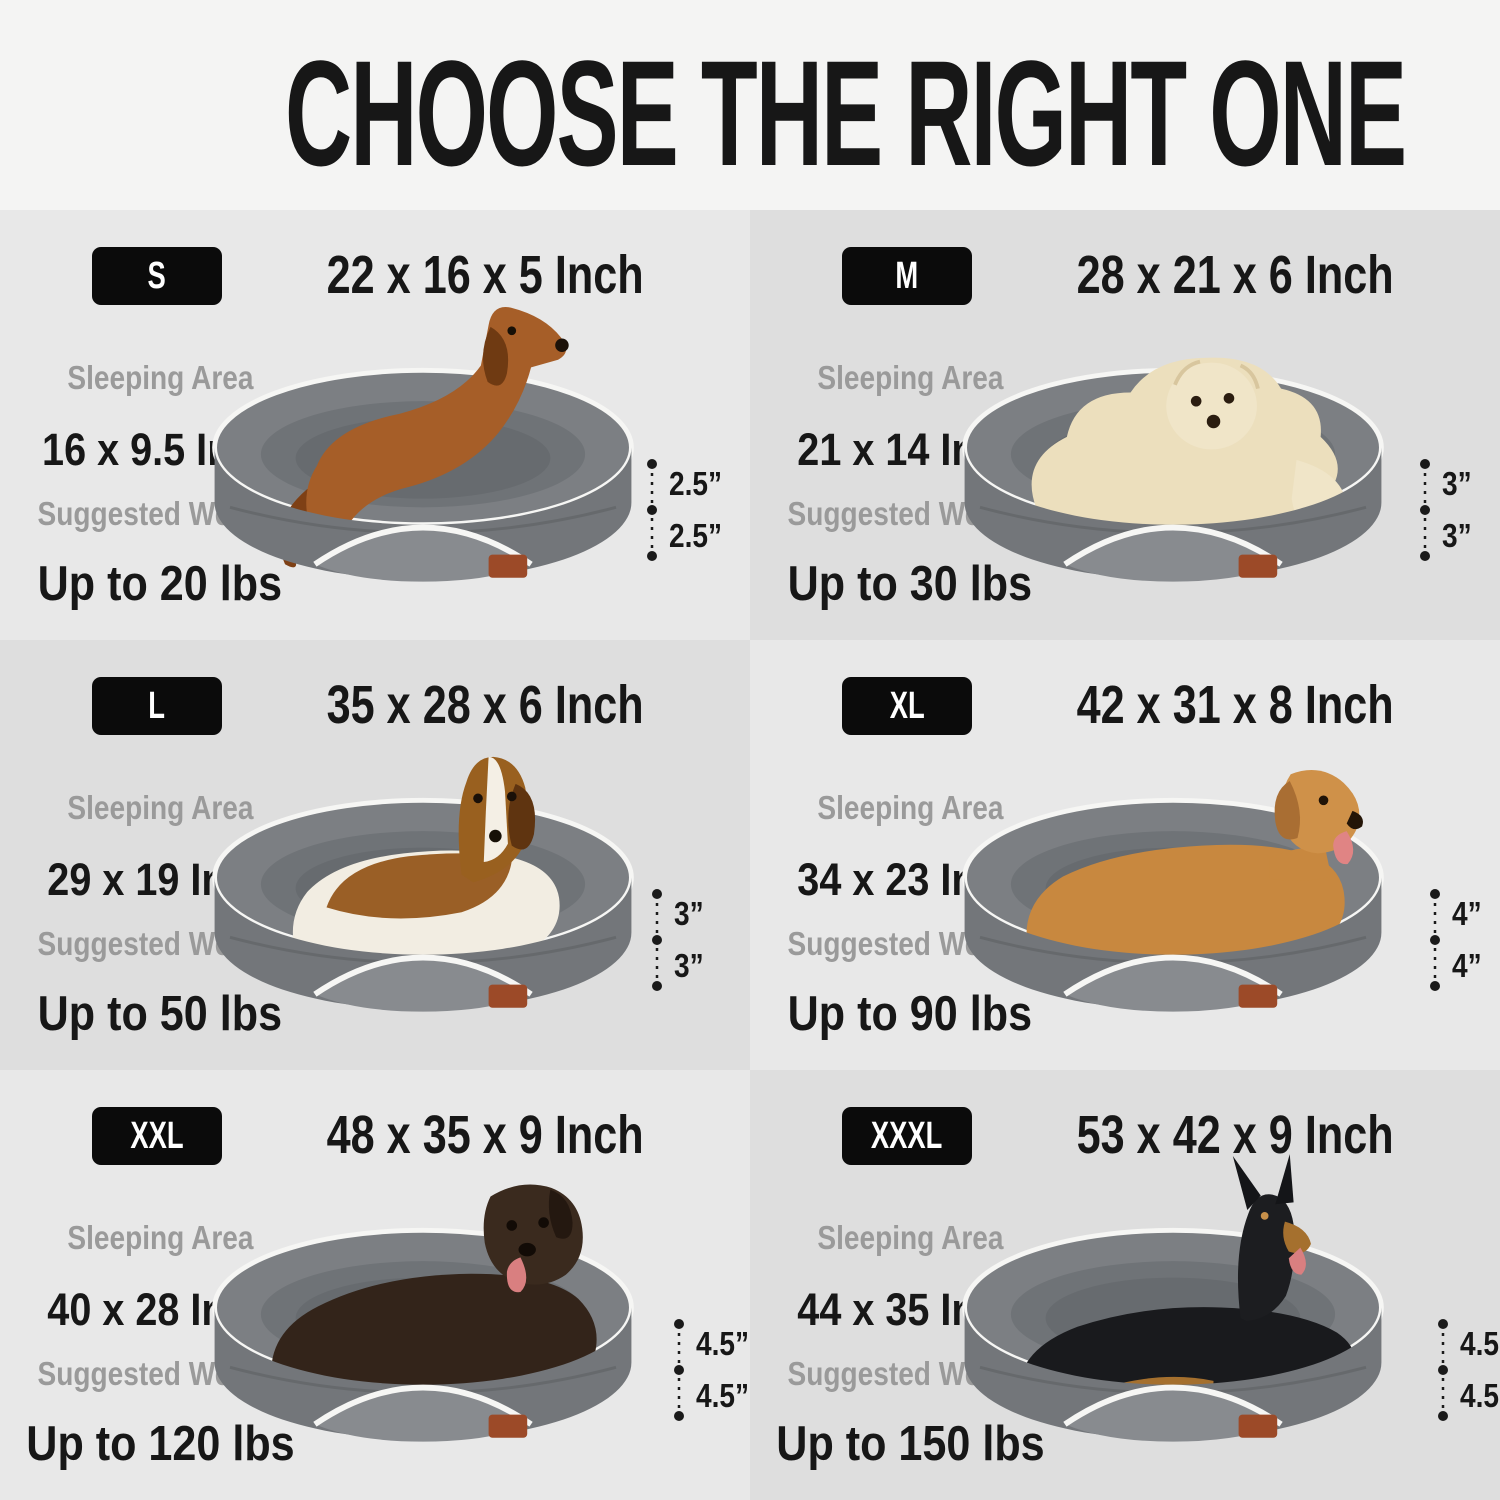 The image size is (1500, 1500). Describe the element at coordinates (1457, 940) in the screenshot. I see `height-measure: 4” 4”` at that location.